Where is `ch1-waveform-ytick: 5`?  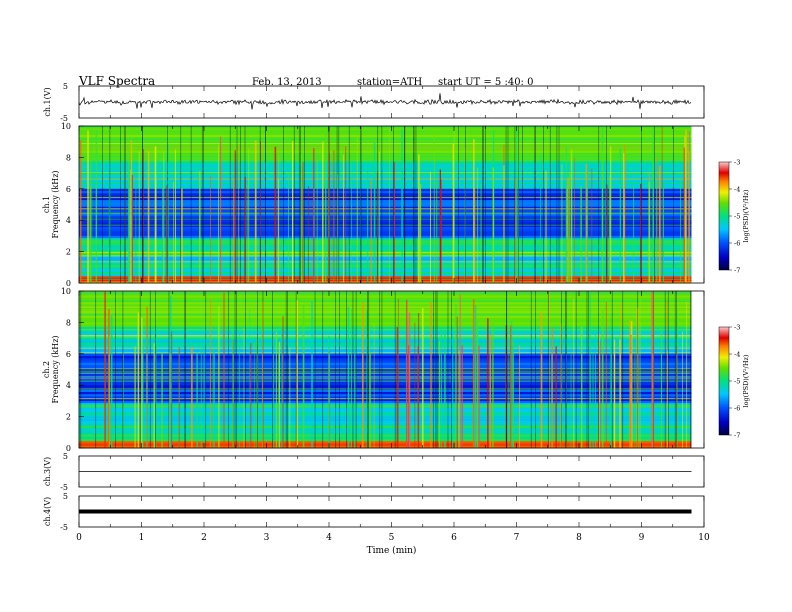 ch1-waveform-ytick: 5 is located at coordinates (65, 86).